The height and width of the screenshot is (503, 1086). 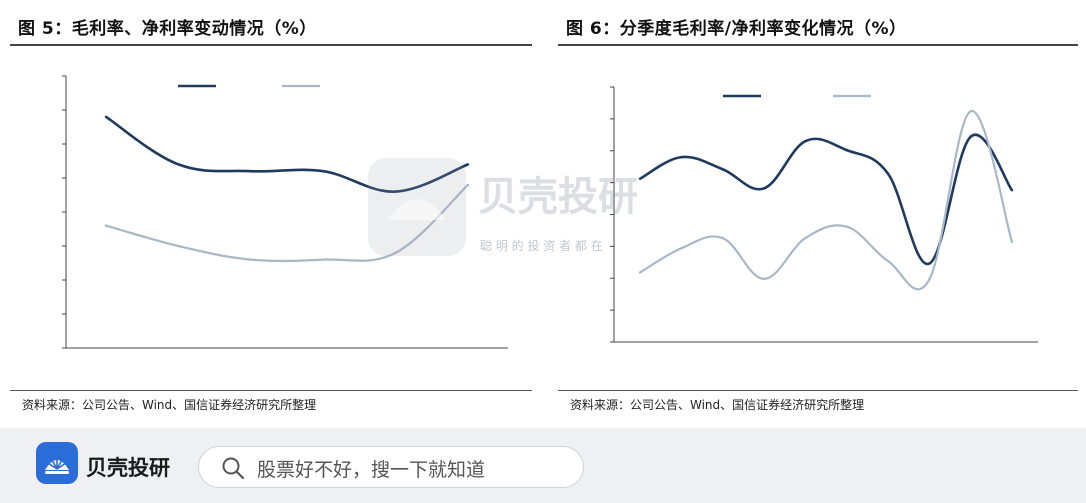 I want to click on gross-margin-line, so click(x=287, y=154).